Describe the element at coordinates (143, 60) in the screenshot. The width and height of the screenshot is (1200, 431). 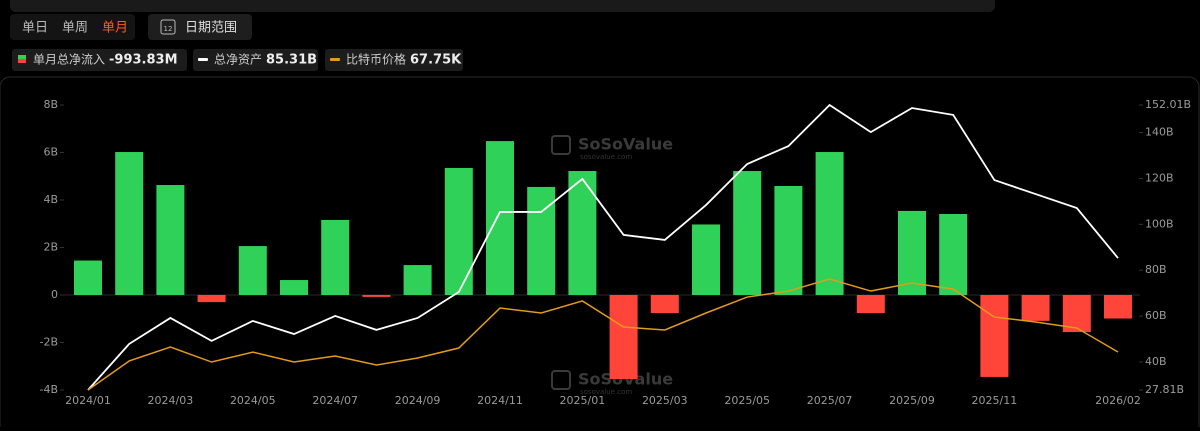
I see `legend-value: -993.83M` at that location.